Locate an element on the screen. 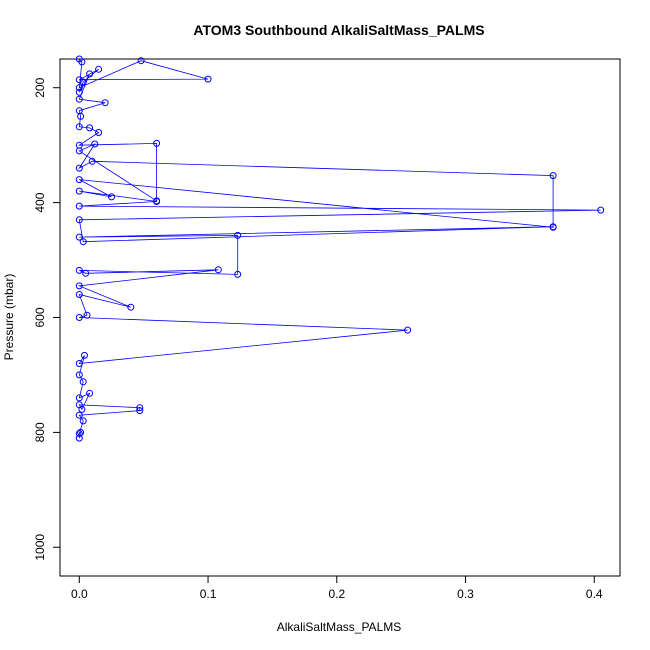  y-tick-label: 200 is located at coordinates (40, 87).